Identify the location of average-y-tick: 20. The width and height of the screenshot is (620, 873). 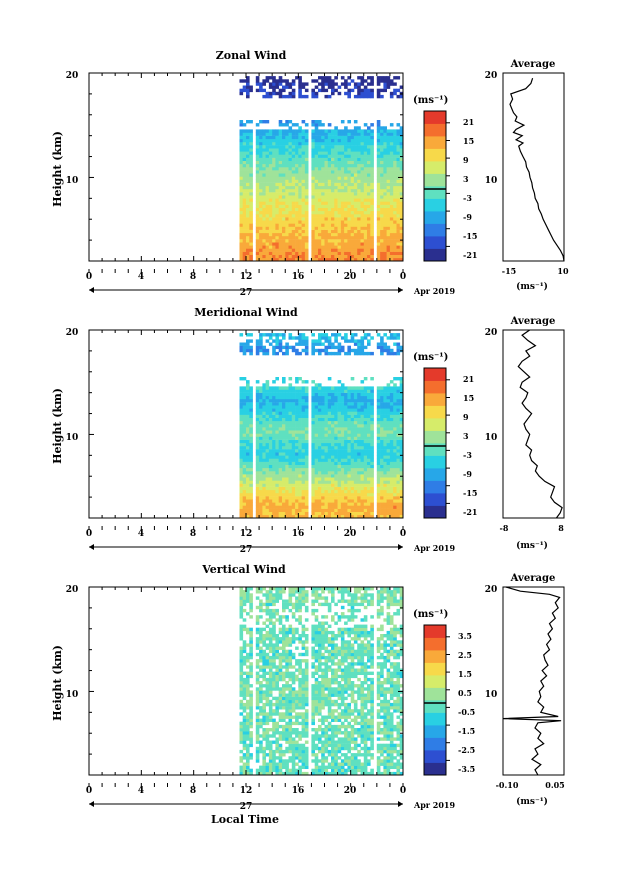
(491, 333).